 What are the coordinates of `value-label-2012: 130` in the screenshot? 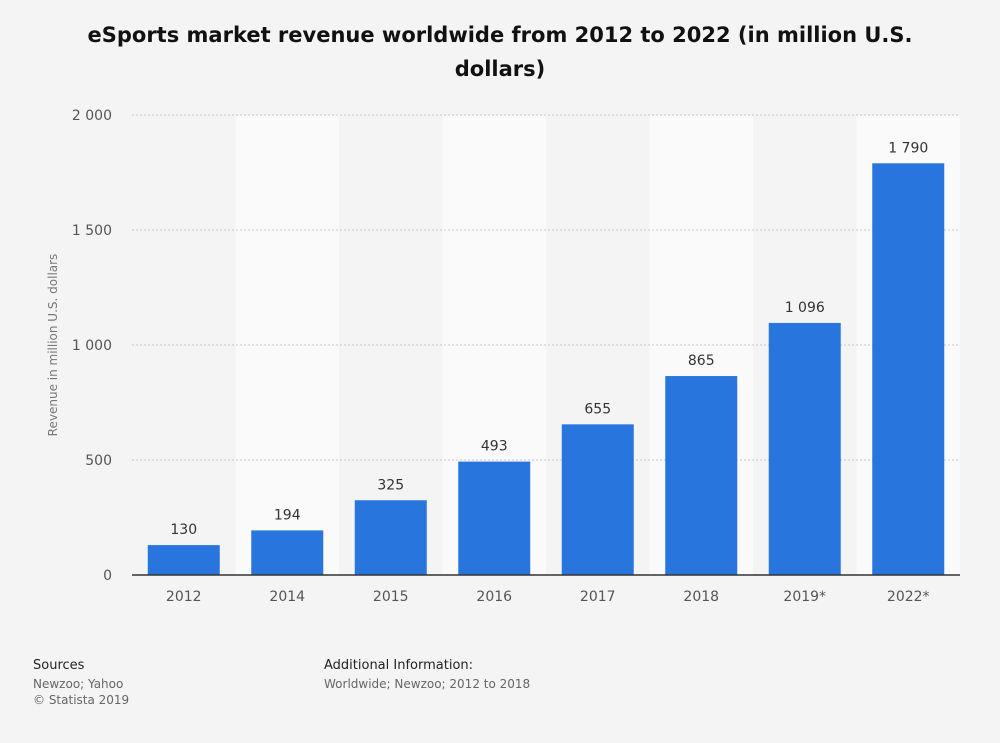 It's located at (183, 530).